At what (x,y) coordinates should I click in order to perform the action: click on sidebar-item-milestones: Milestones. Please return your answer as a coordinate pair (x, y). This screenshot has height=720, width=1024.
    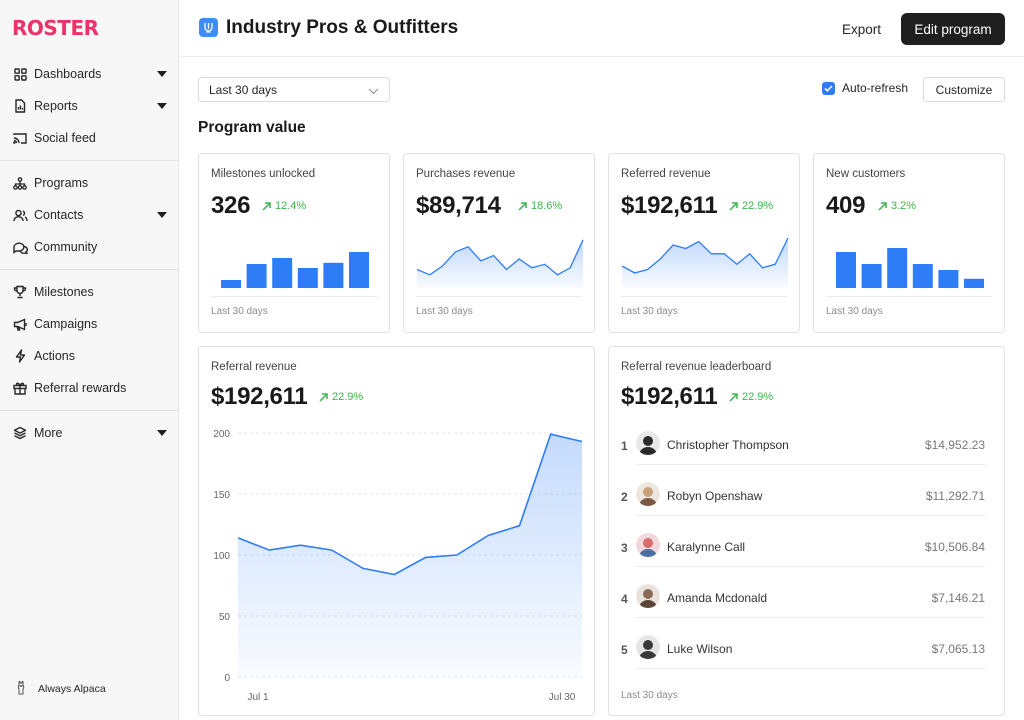
    Looking at the image, I should click on (89, 292).